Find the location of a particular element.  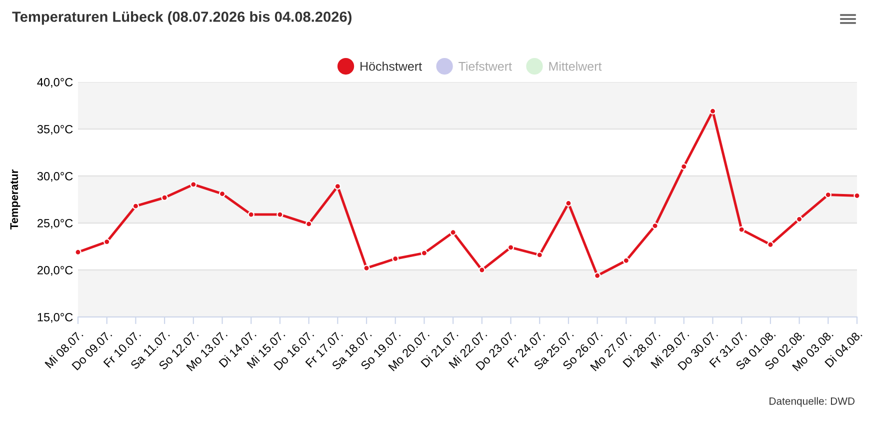

y-tick-label: 40,0°C is located at coordinates (55, 83).